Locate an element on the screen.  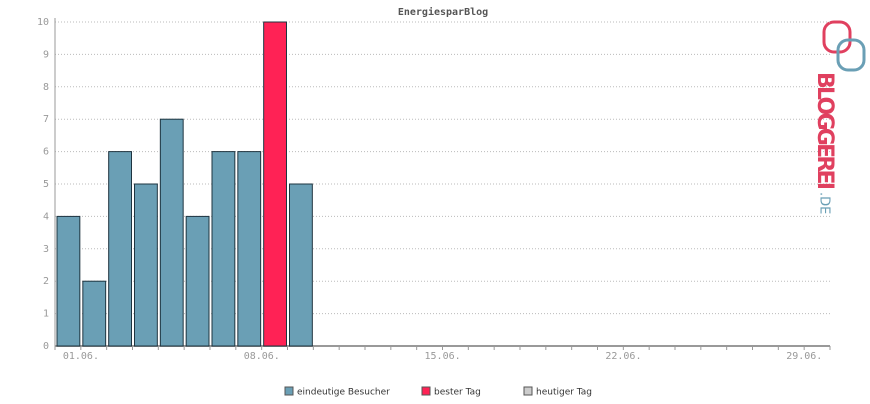
y-tick-label: 4 is located at coordinates (46, 216).